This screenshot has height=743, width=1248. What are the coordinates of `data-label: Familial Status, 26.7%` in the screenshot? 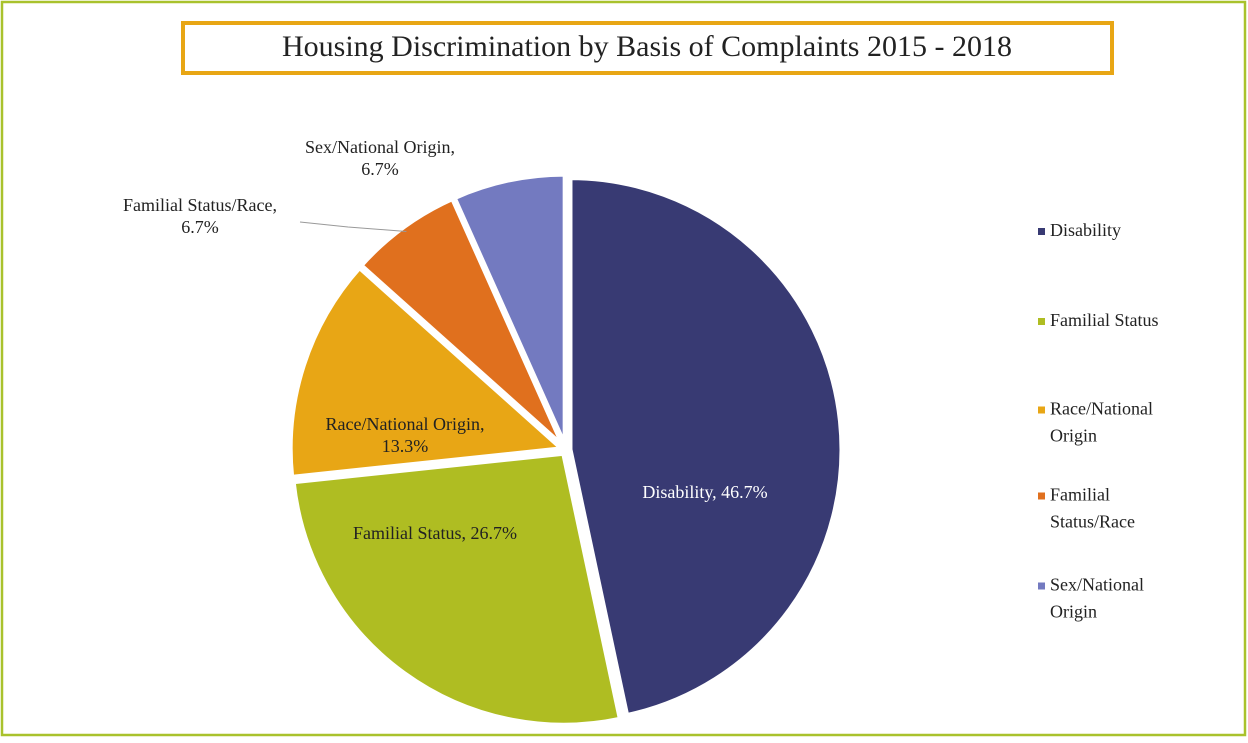 It's located at (435, 533).